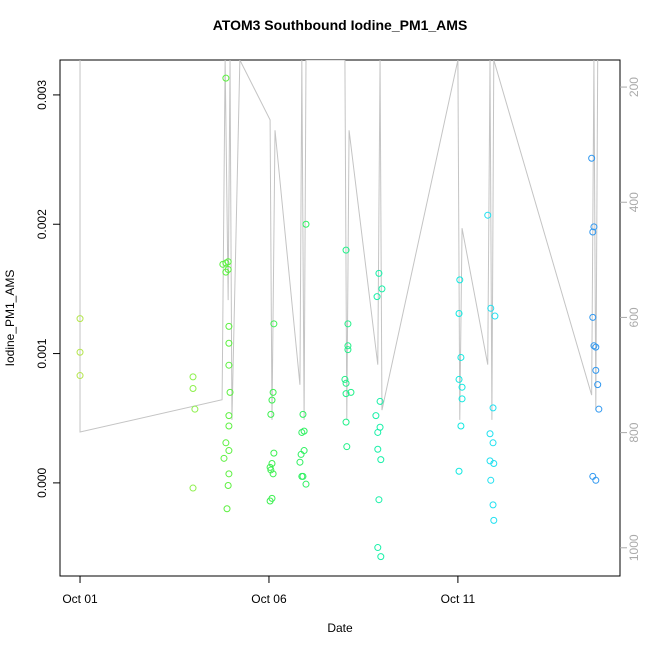  Describe the element at coordinates (42, 95) in the screenshot. I see `y-tick-label: 0.003` at that location.